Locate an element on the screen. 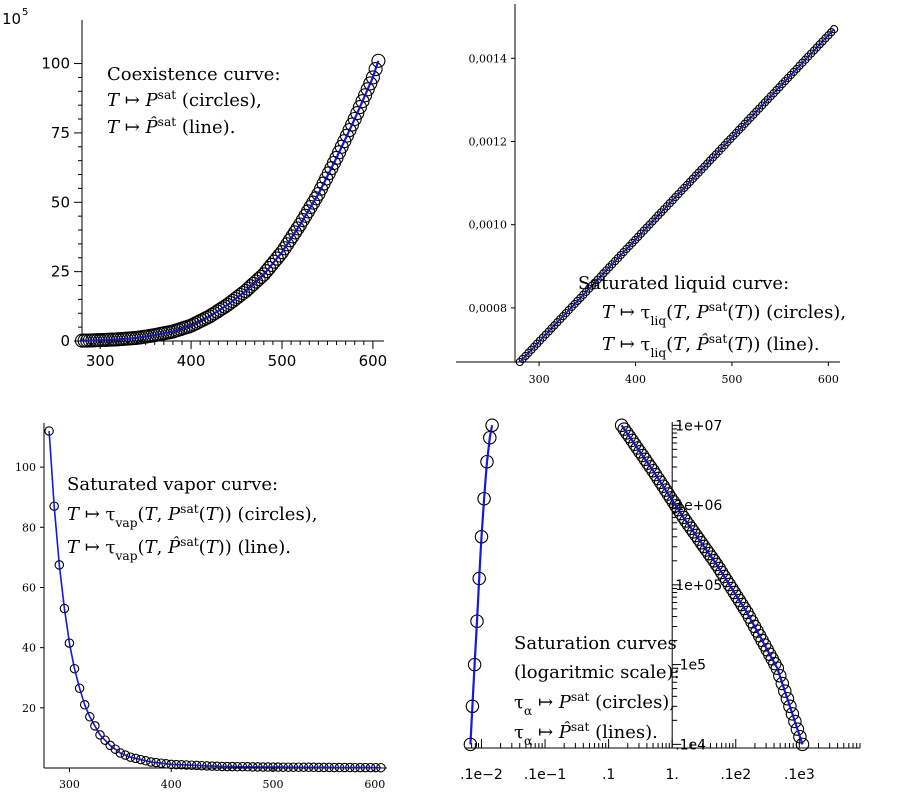 Image resolution: width=908 pixels, height=795 pixels. series-line-overlay is located at coordinates (481, 585).